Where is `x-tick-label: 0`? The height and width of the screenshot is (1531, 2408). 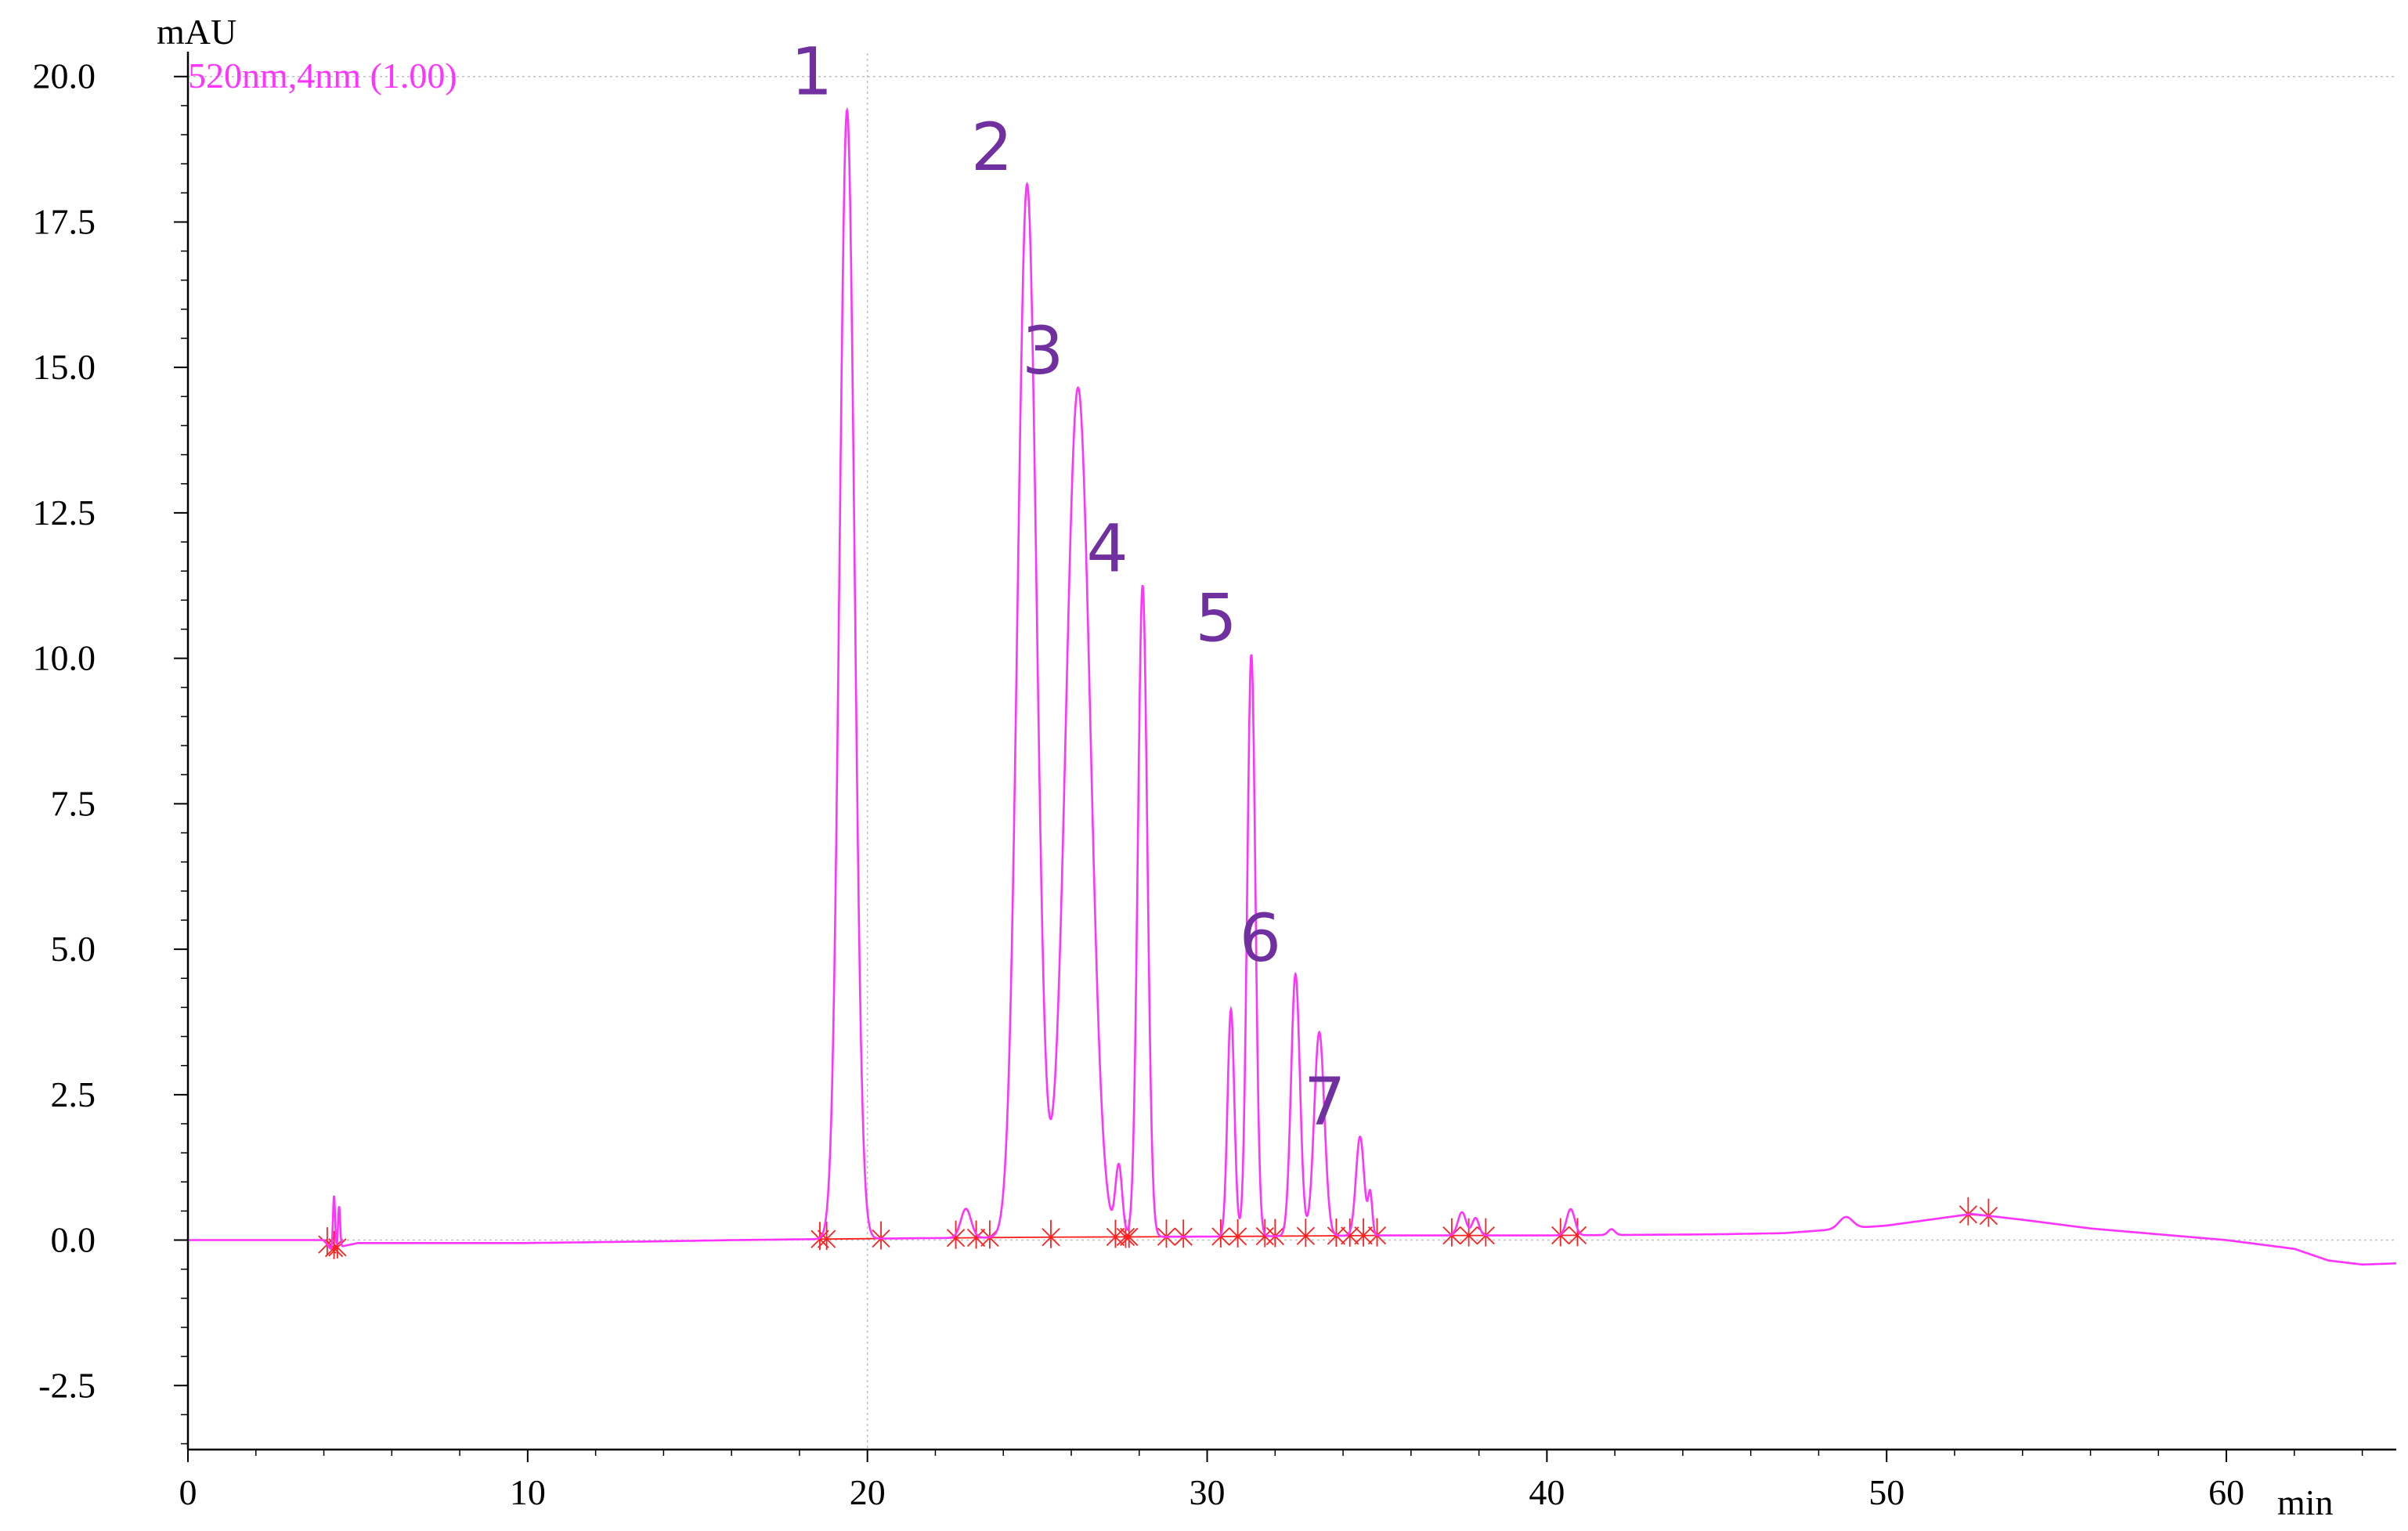 x-tick-label: 0 is located at coordinates (188, 1492).